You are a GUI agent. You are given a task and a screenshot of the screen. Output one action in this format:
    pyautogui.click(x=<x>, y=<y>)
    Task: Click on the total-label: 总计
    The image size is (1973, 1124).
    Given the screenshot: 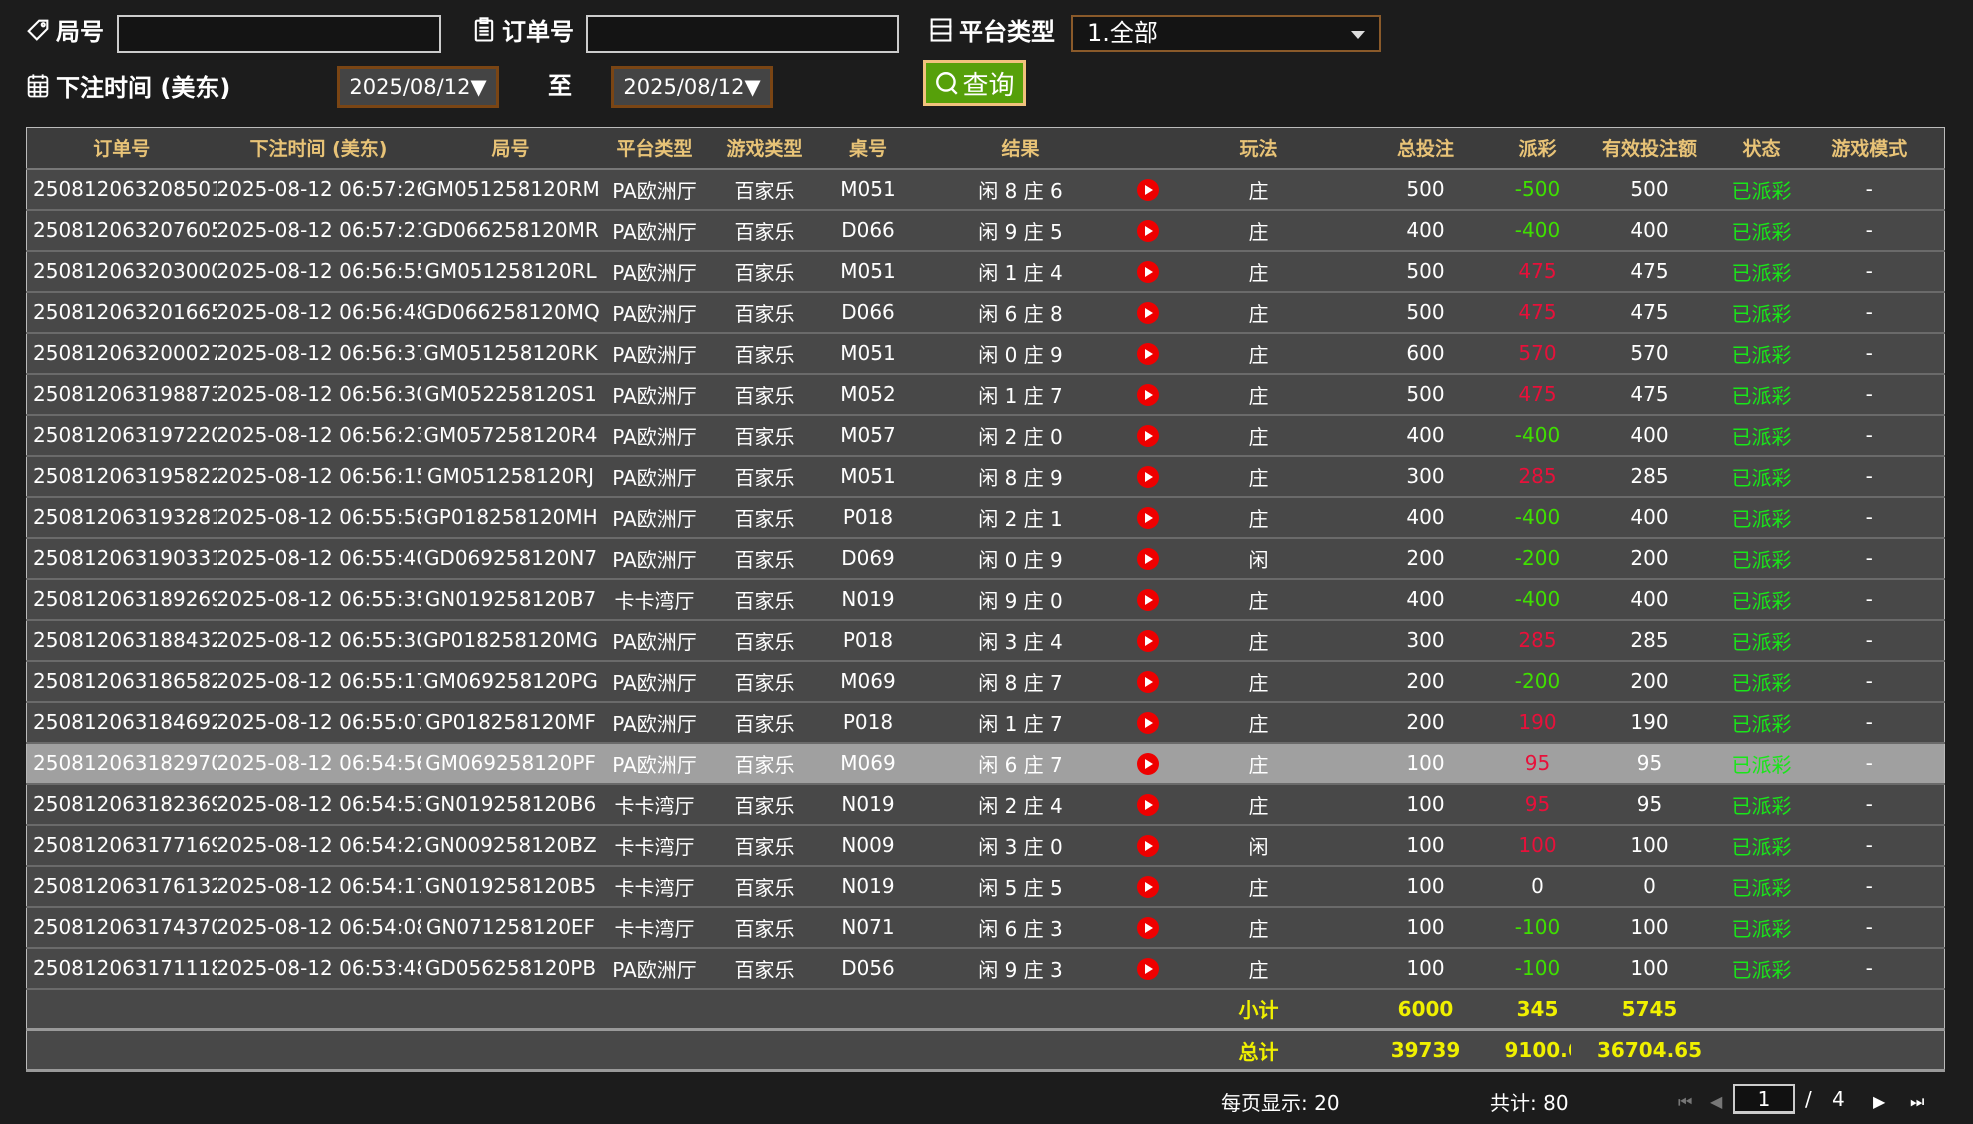 What is the action you would take?
    pyautogui.click(x=1258, y=1050)
    